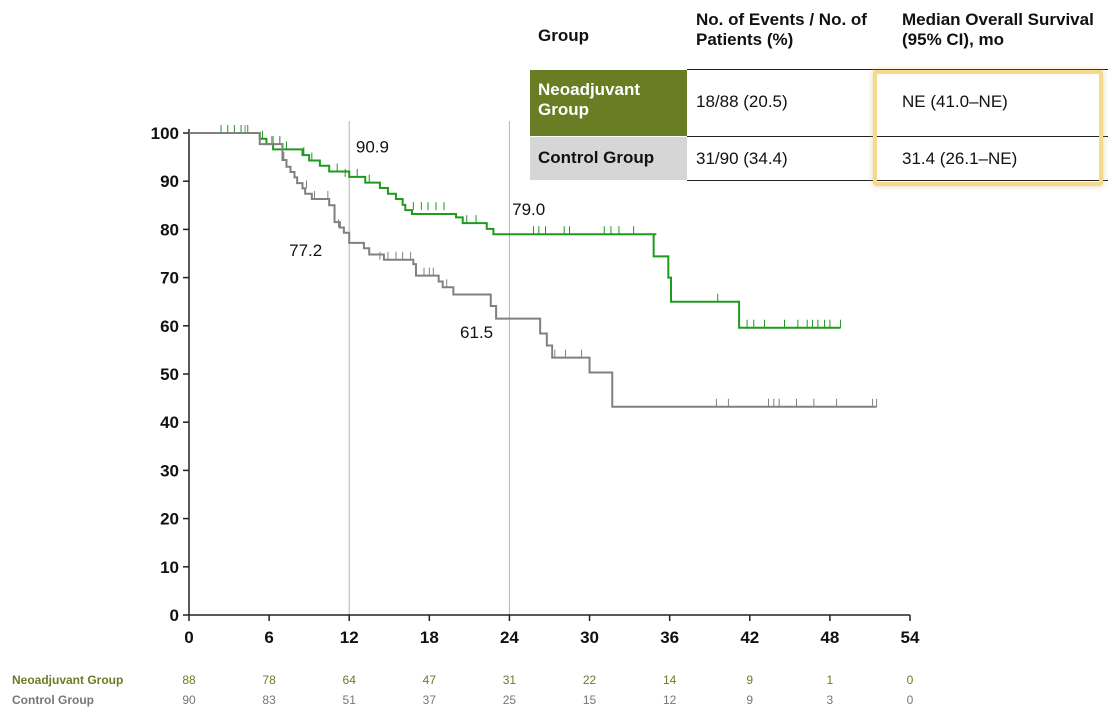 The image size is (1112, 720). What do you see at coordinates (670, 700) in the screenshot?
I see `at-risk-value: 12` at bounding box center [670, 700].